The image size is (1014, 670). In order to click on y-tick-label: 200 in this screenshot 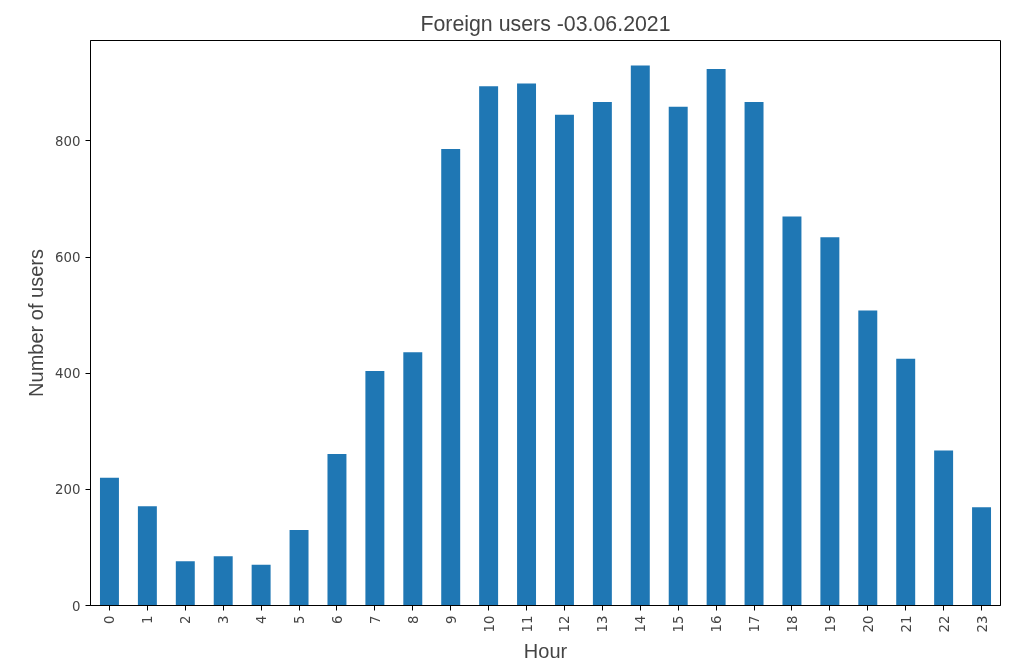, I will do `click(68, 490)`.